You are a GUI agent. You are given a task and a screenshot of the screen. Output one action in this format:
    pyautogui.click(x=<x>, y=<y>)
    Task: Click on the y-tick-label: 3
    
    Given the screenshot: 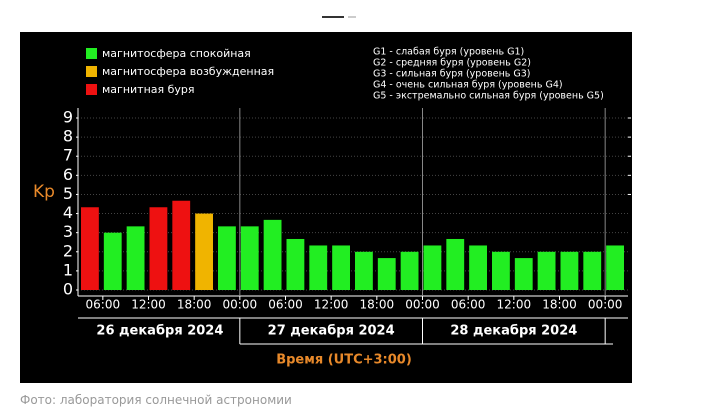 What is the action you would take?
    pyautogui.click(x=68, y=231)
    